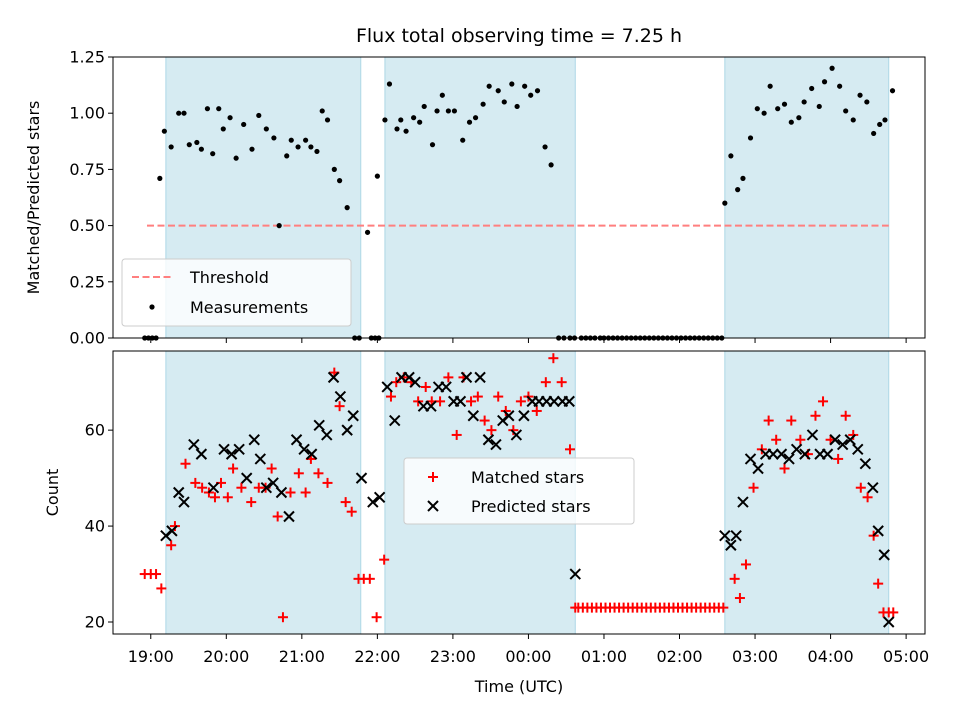  Describe the element at coordinates (906, 656) in the screenshot. I see `xtick-label: 05:00` at that location.